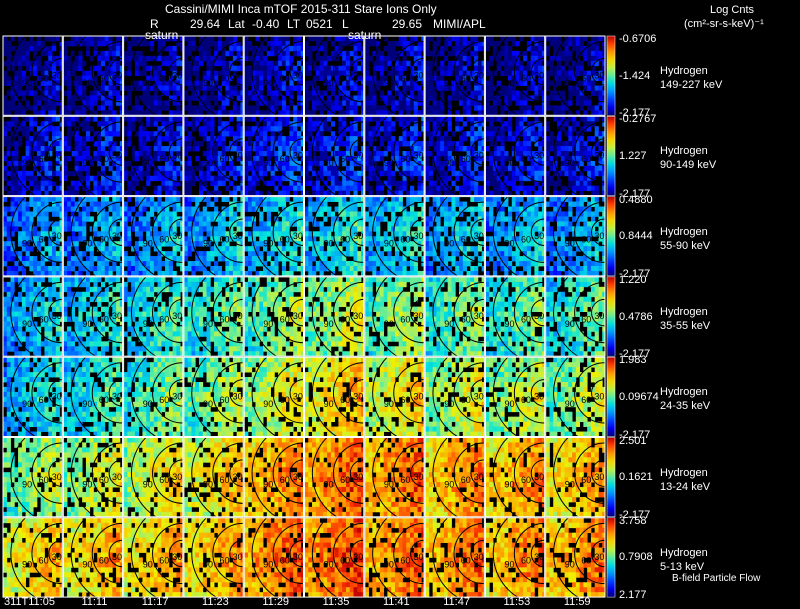  I want to click on cb-max-value: -0.6706, so click(638, 39).